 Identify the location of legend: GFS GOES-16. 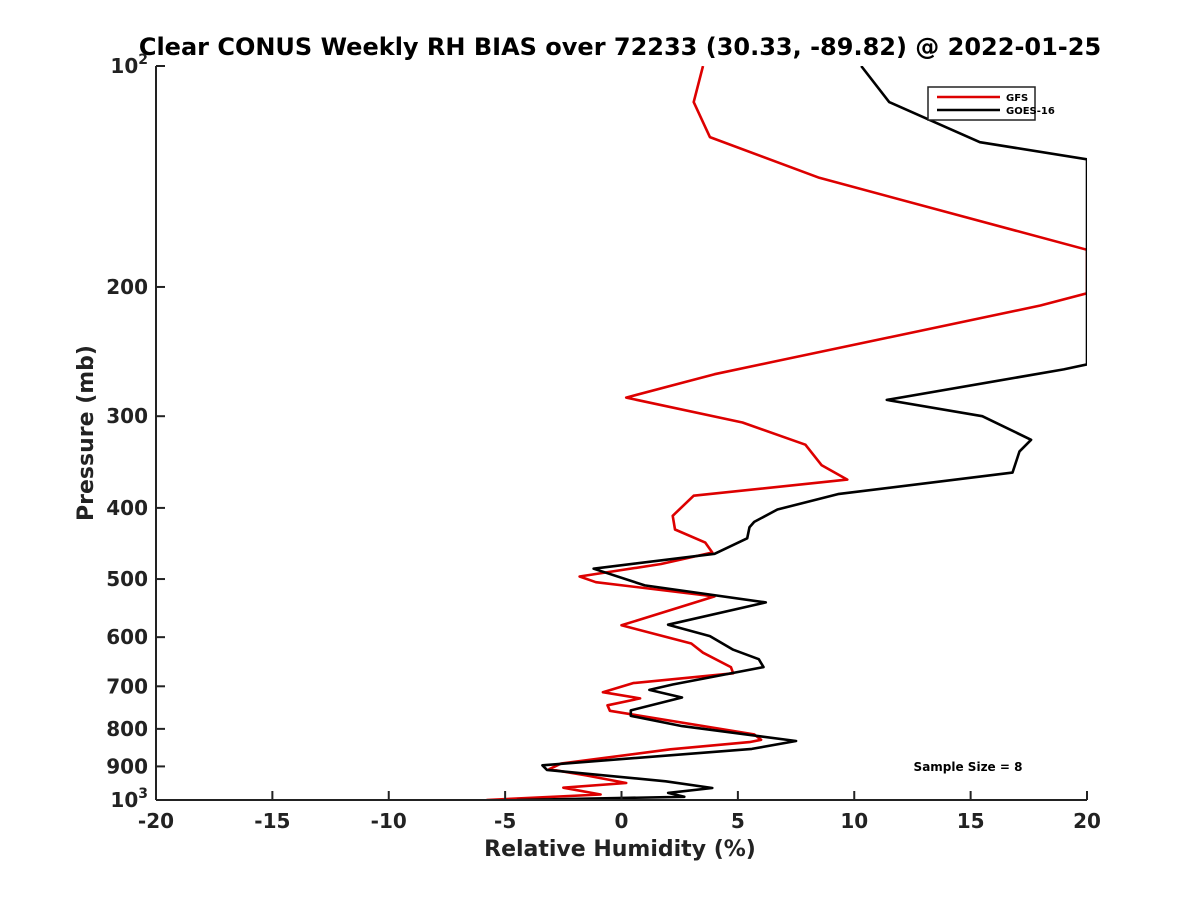
(991, 103).